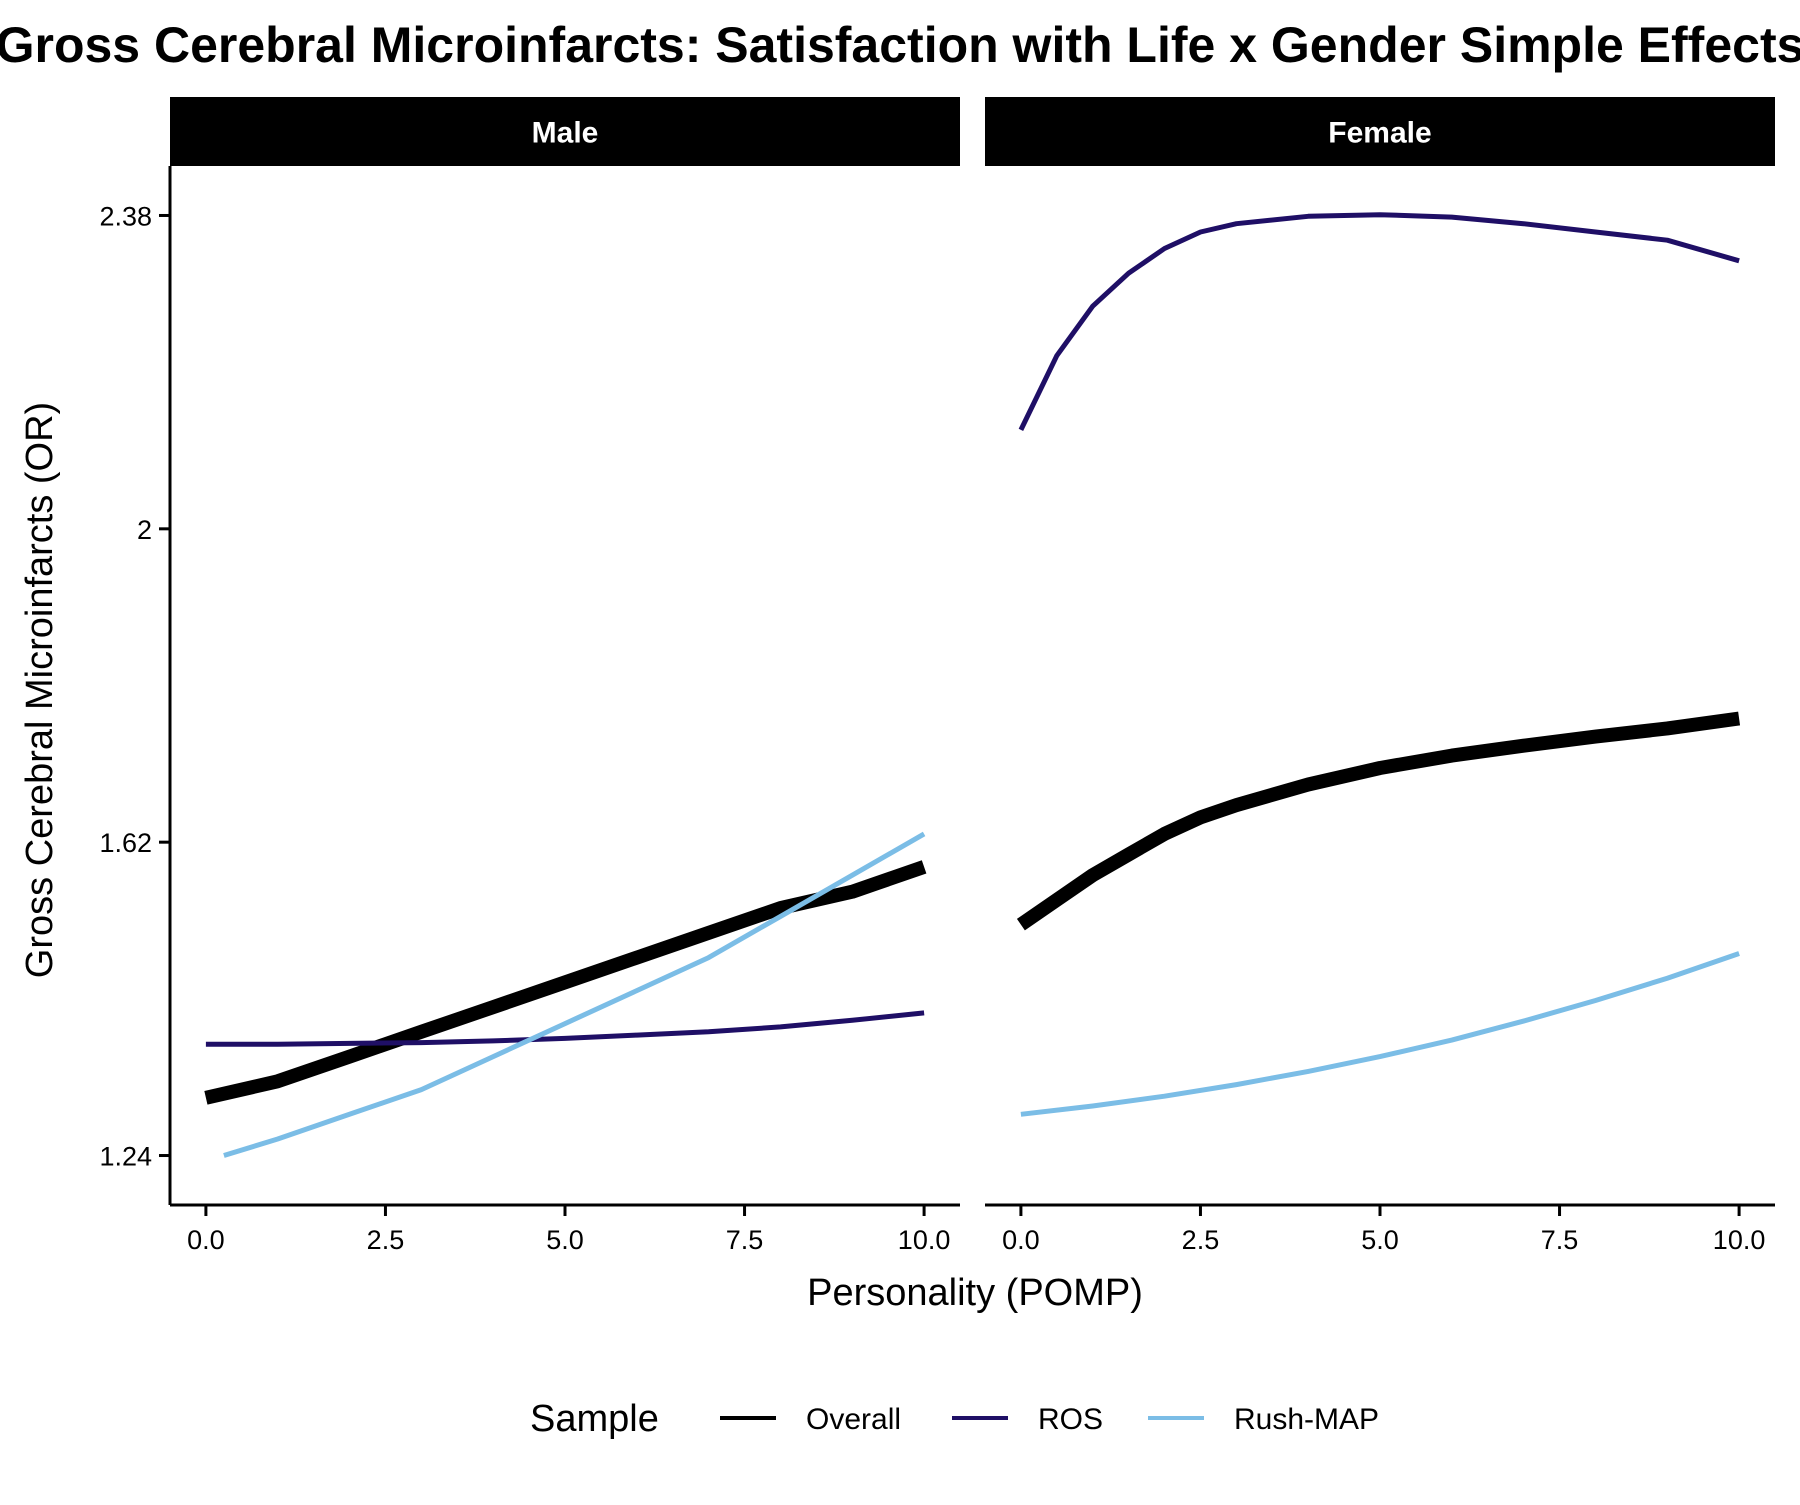  Describe the element at coordinates (1306, 1419) in the screenshot. I see `legend-label: Rush-MAP` at that location.